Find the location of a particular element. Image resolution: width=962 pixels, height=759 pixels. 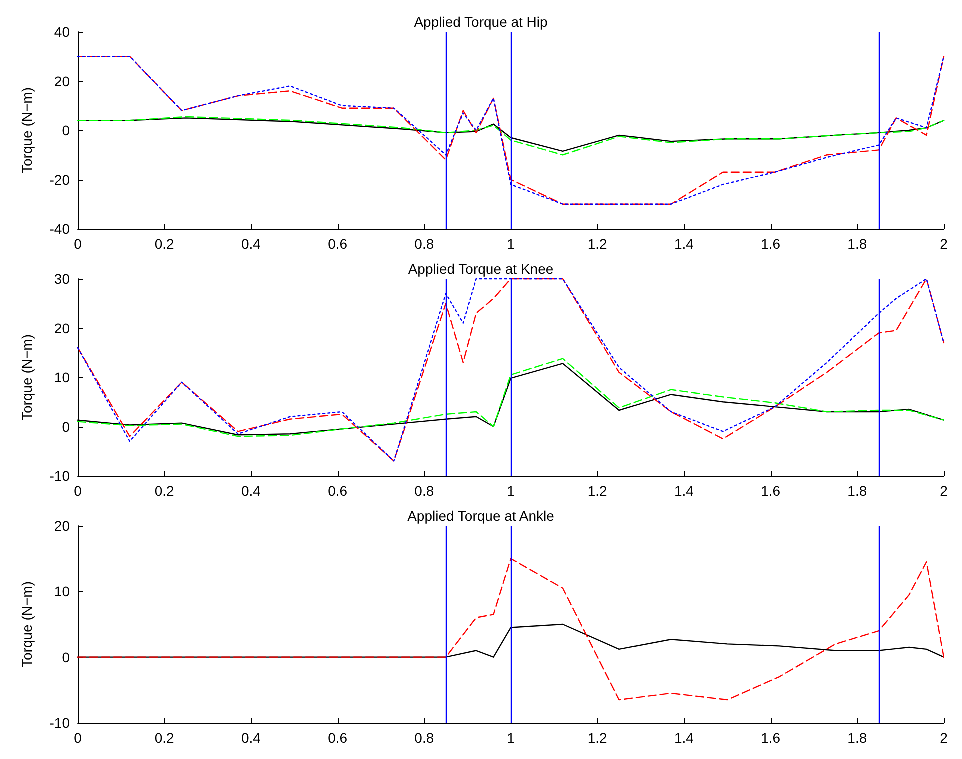

chart-title: Applied Torque at Hip is located at coordinates (481, 22).